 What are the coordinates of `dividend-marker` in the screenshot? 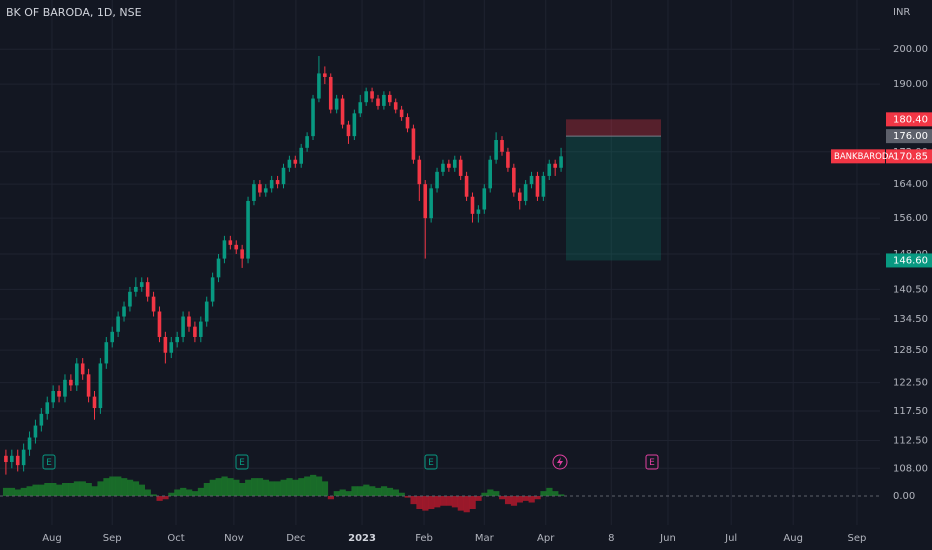 It's located at (560, 462).